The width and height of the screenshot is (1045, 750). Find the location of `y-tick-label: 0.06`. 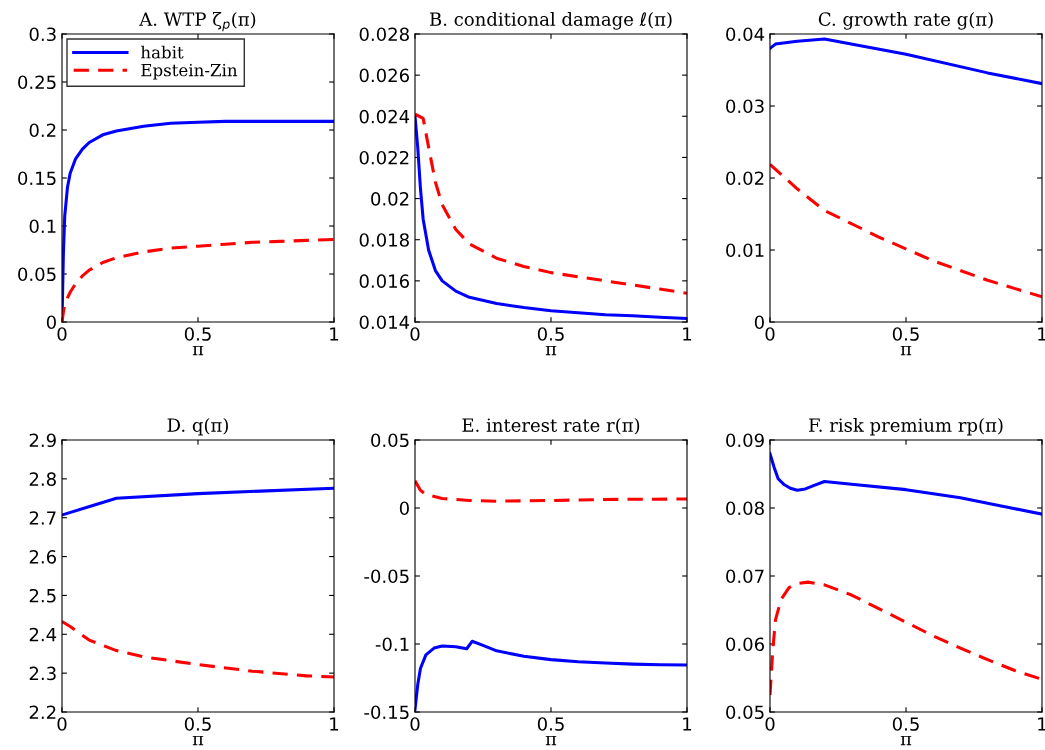

y-tick-label: 0.06 is located at coordinates (745, 644).